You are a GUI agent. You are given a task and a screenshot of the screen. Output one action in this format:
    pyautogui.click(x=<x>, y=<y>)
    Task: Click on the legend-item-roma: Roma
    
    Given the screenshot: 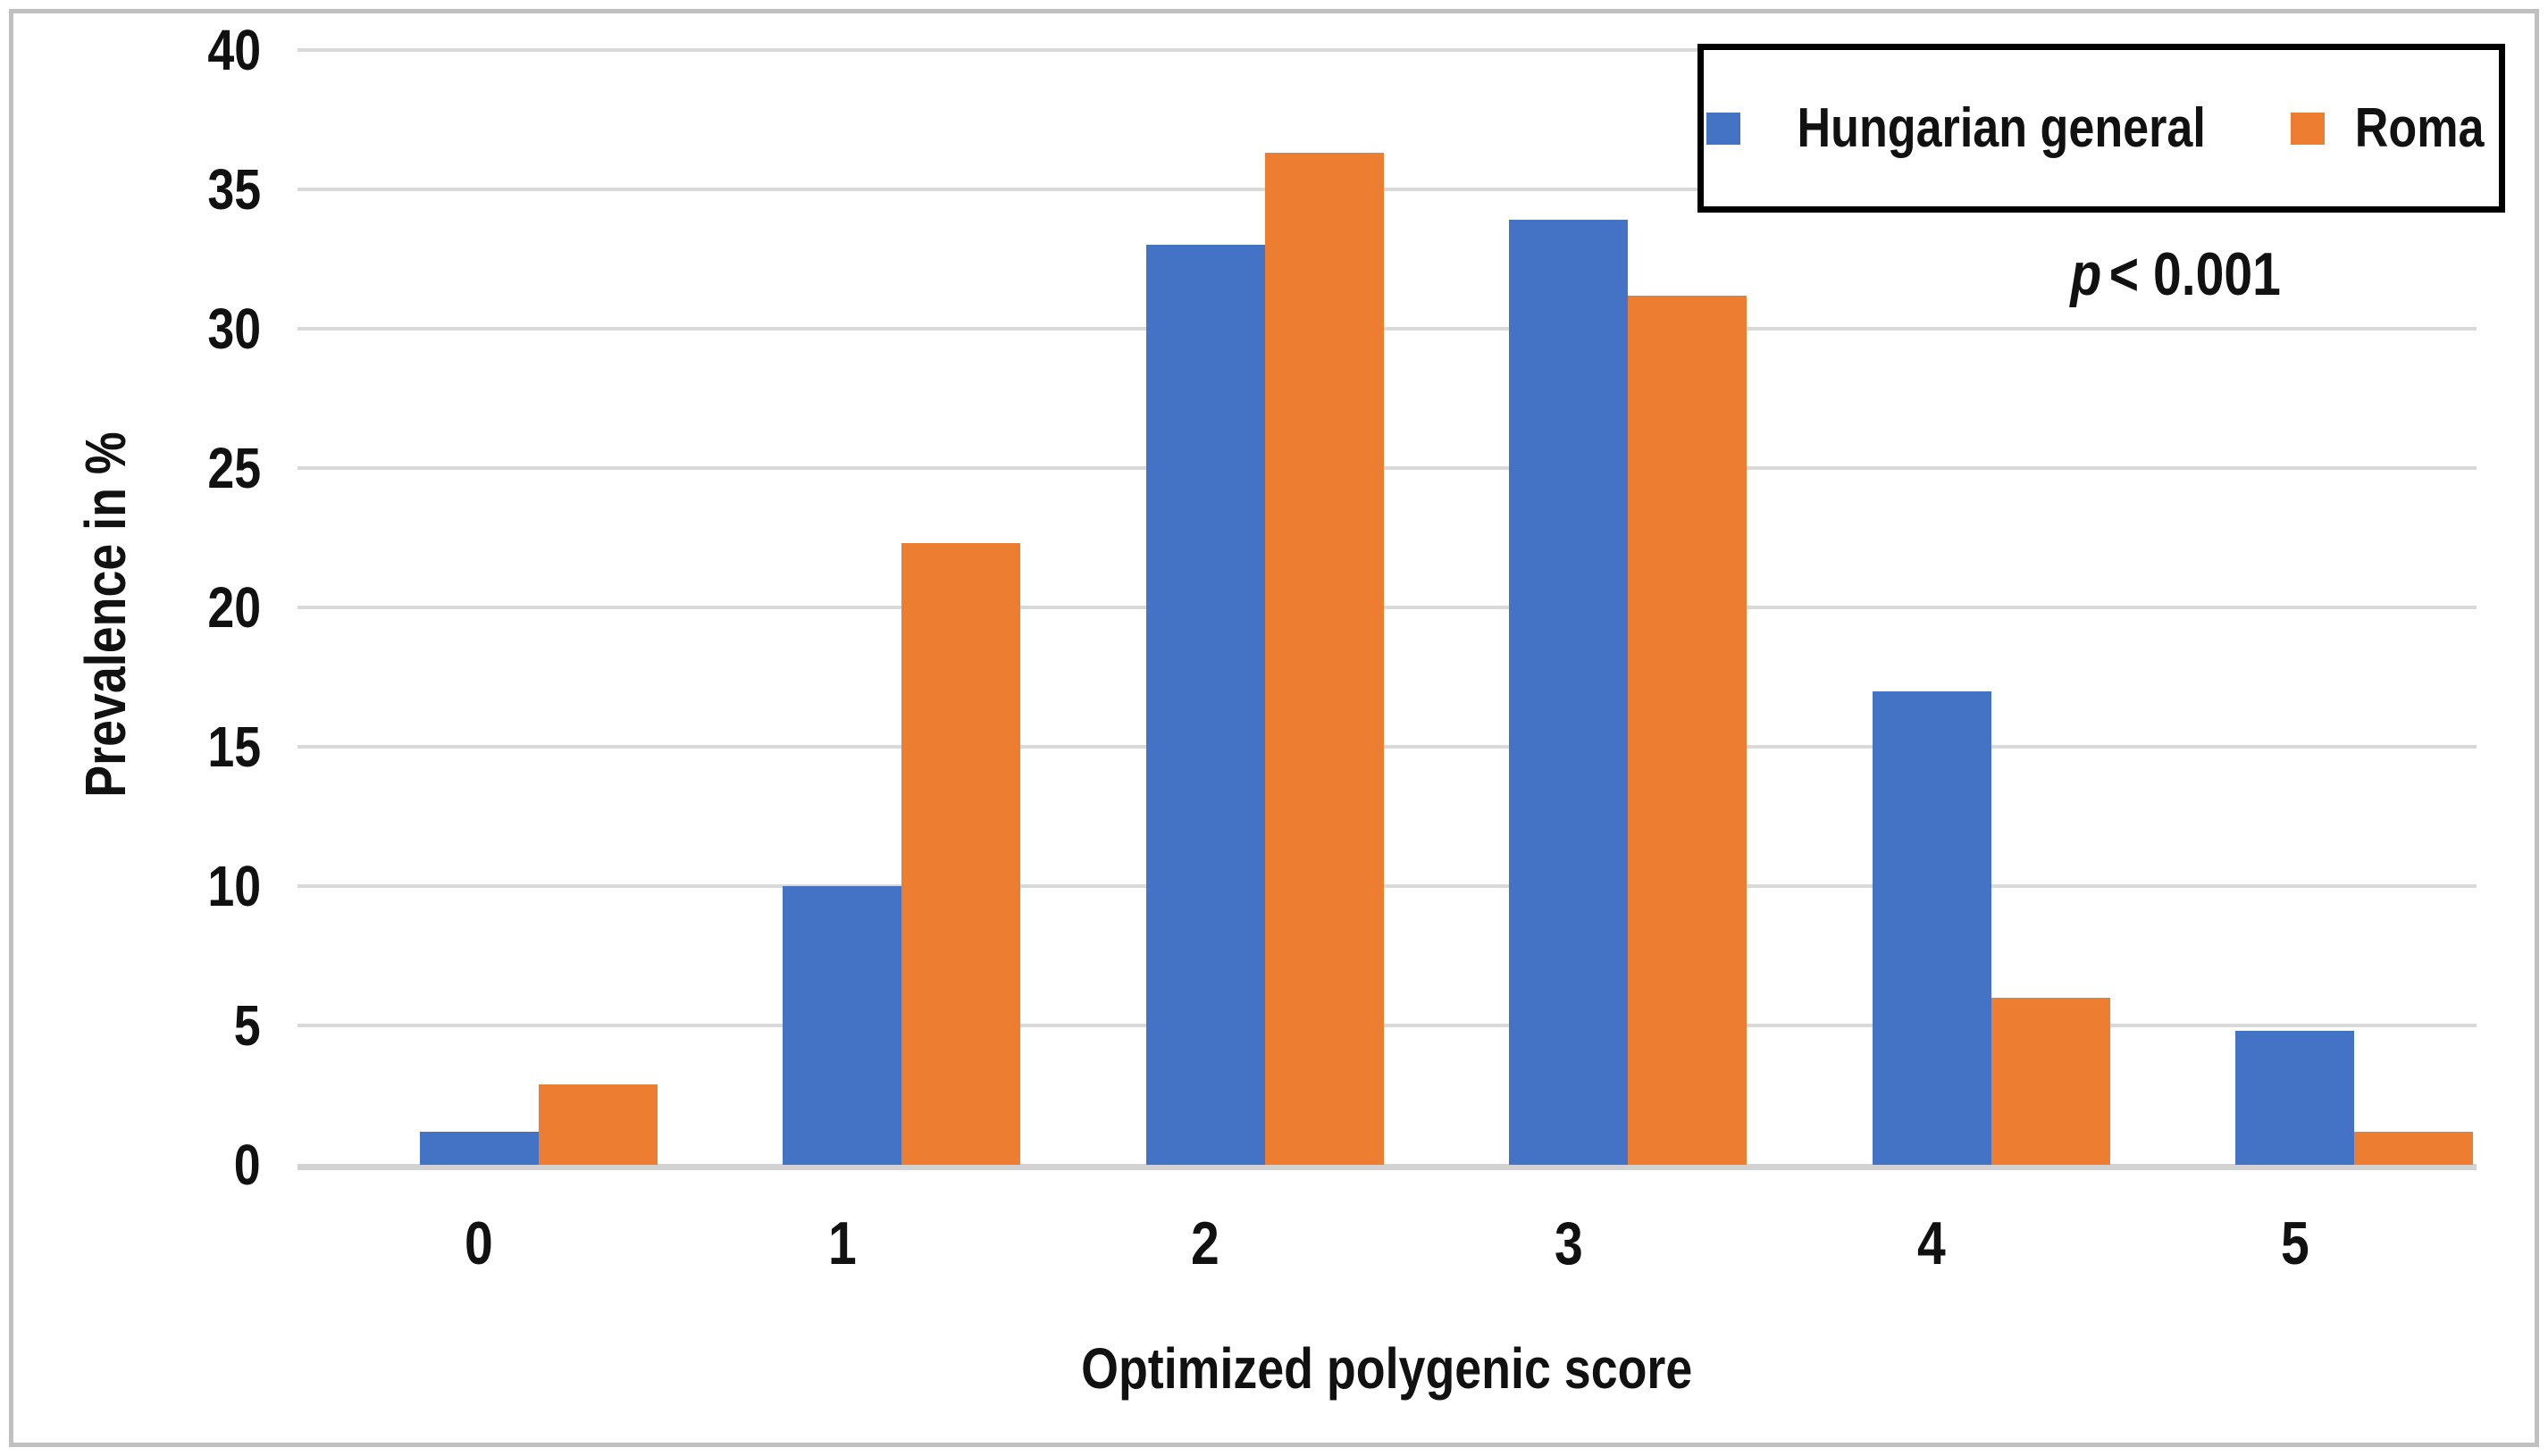 What is the action you would take?
    pyautogui.click(x=2393, y=128)
    